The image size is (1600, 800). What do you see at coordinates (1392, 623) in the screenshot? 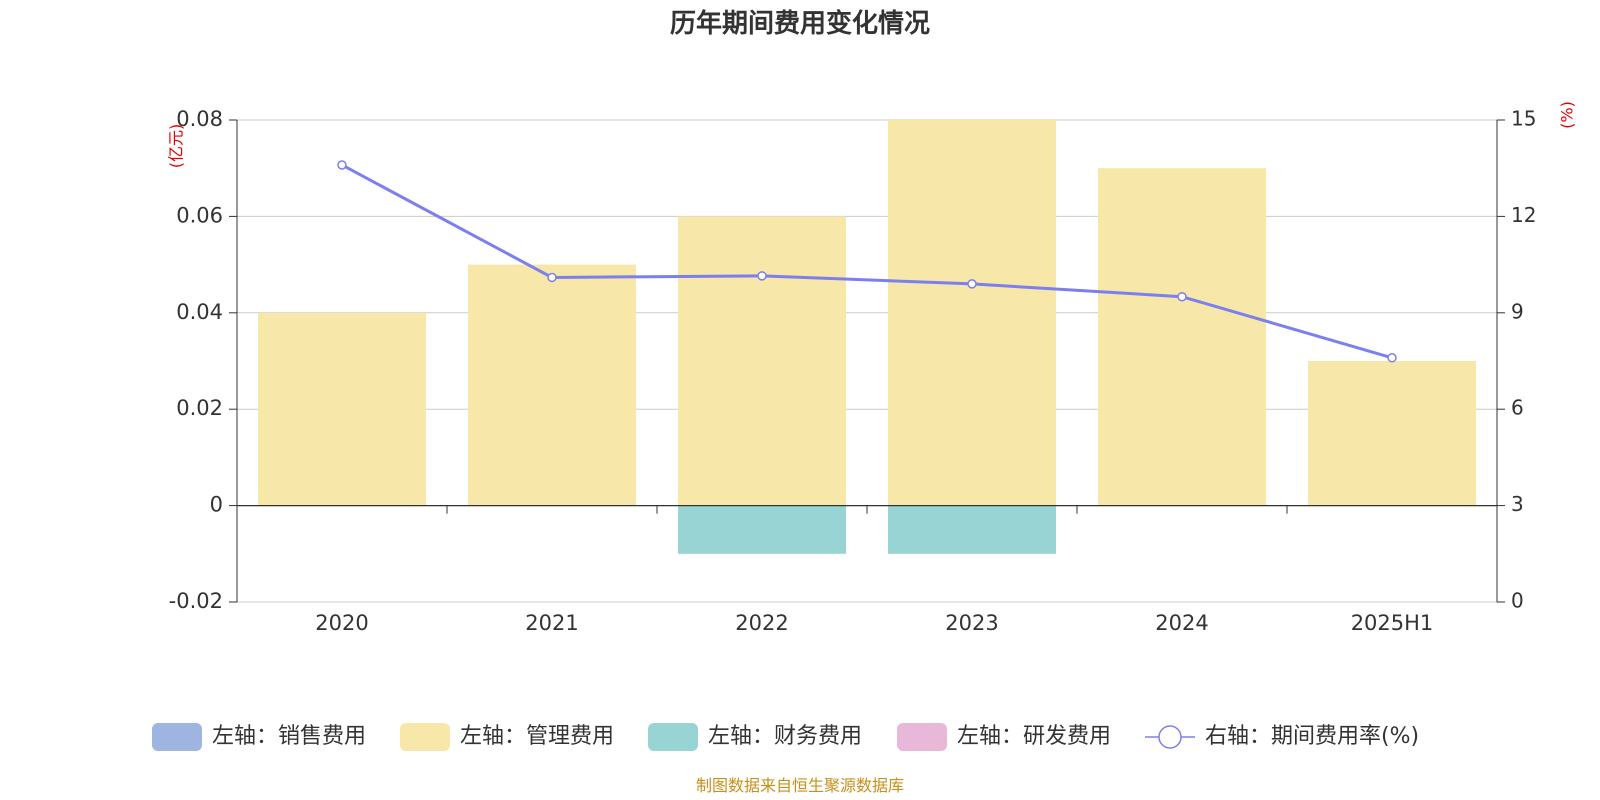
I see `x-tick-label: 2025H1` at bounding box center [1392, 623].